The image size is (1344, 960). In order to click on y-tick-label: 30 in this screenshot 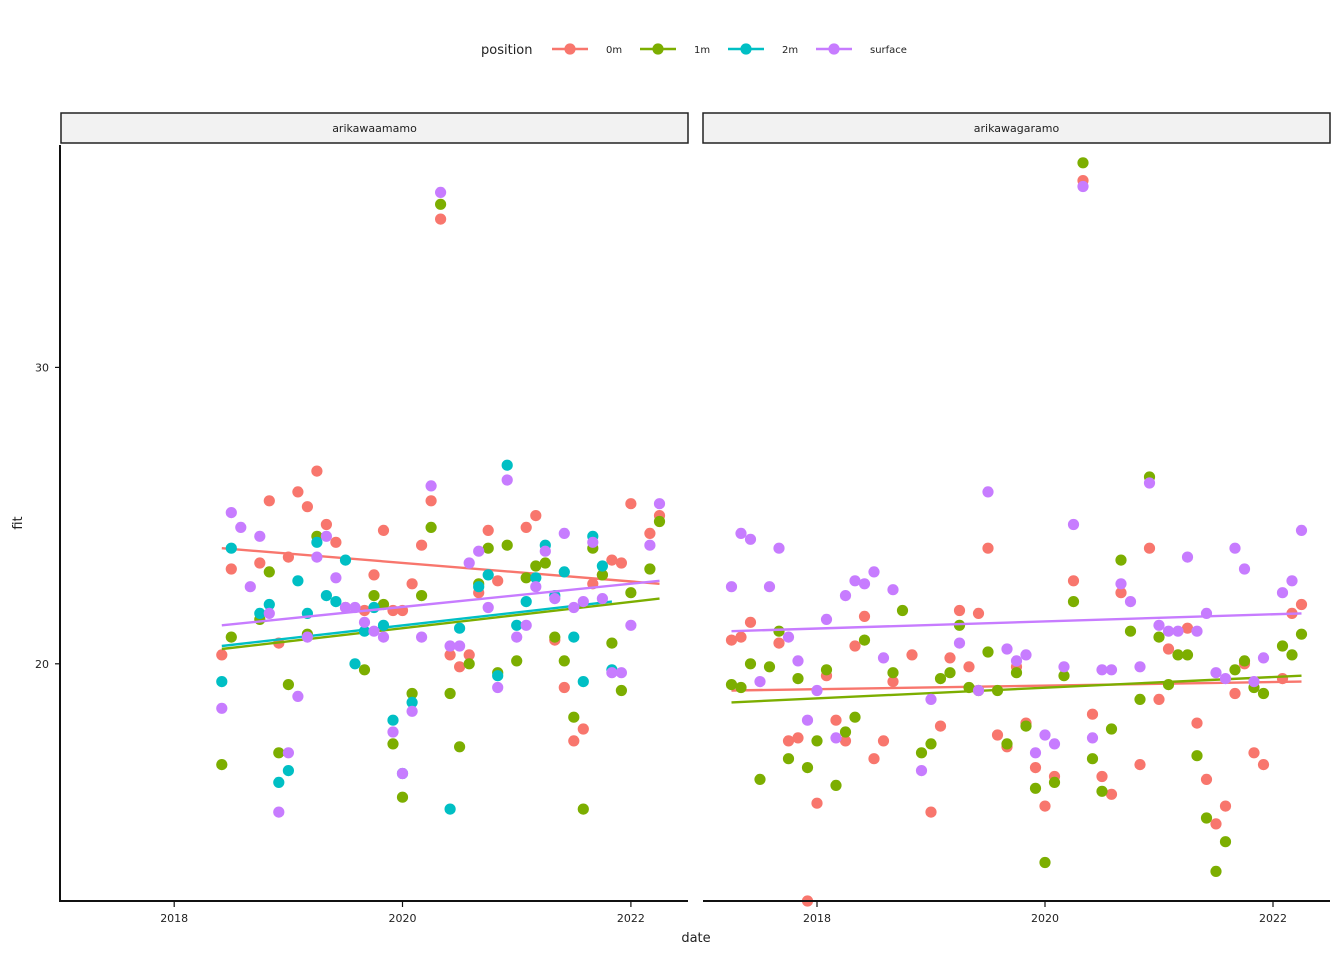, I will do `click(42, 367)`.